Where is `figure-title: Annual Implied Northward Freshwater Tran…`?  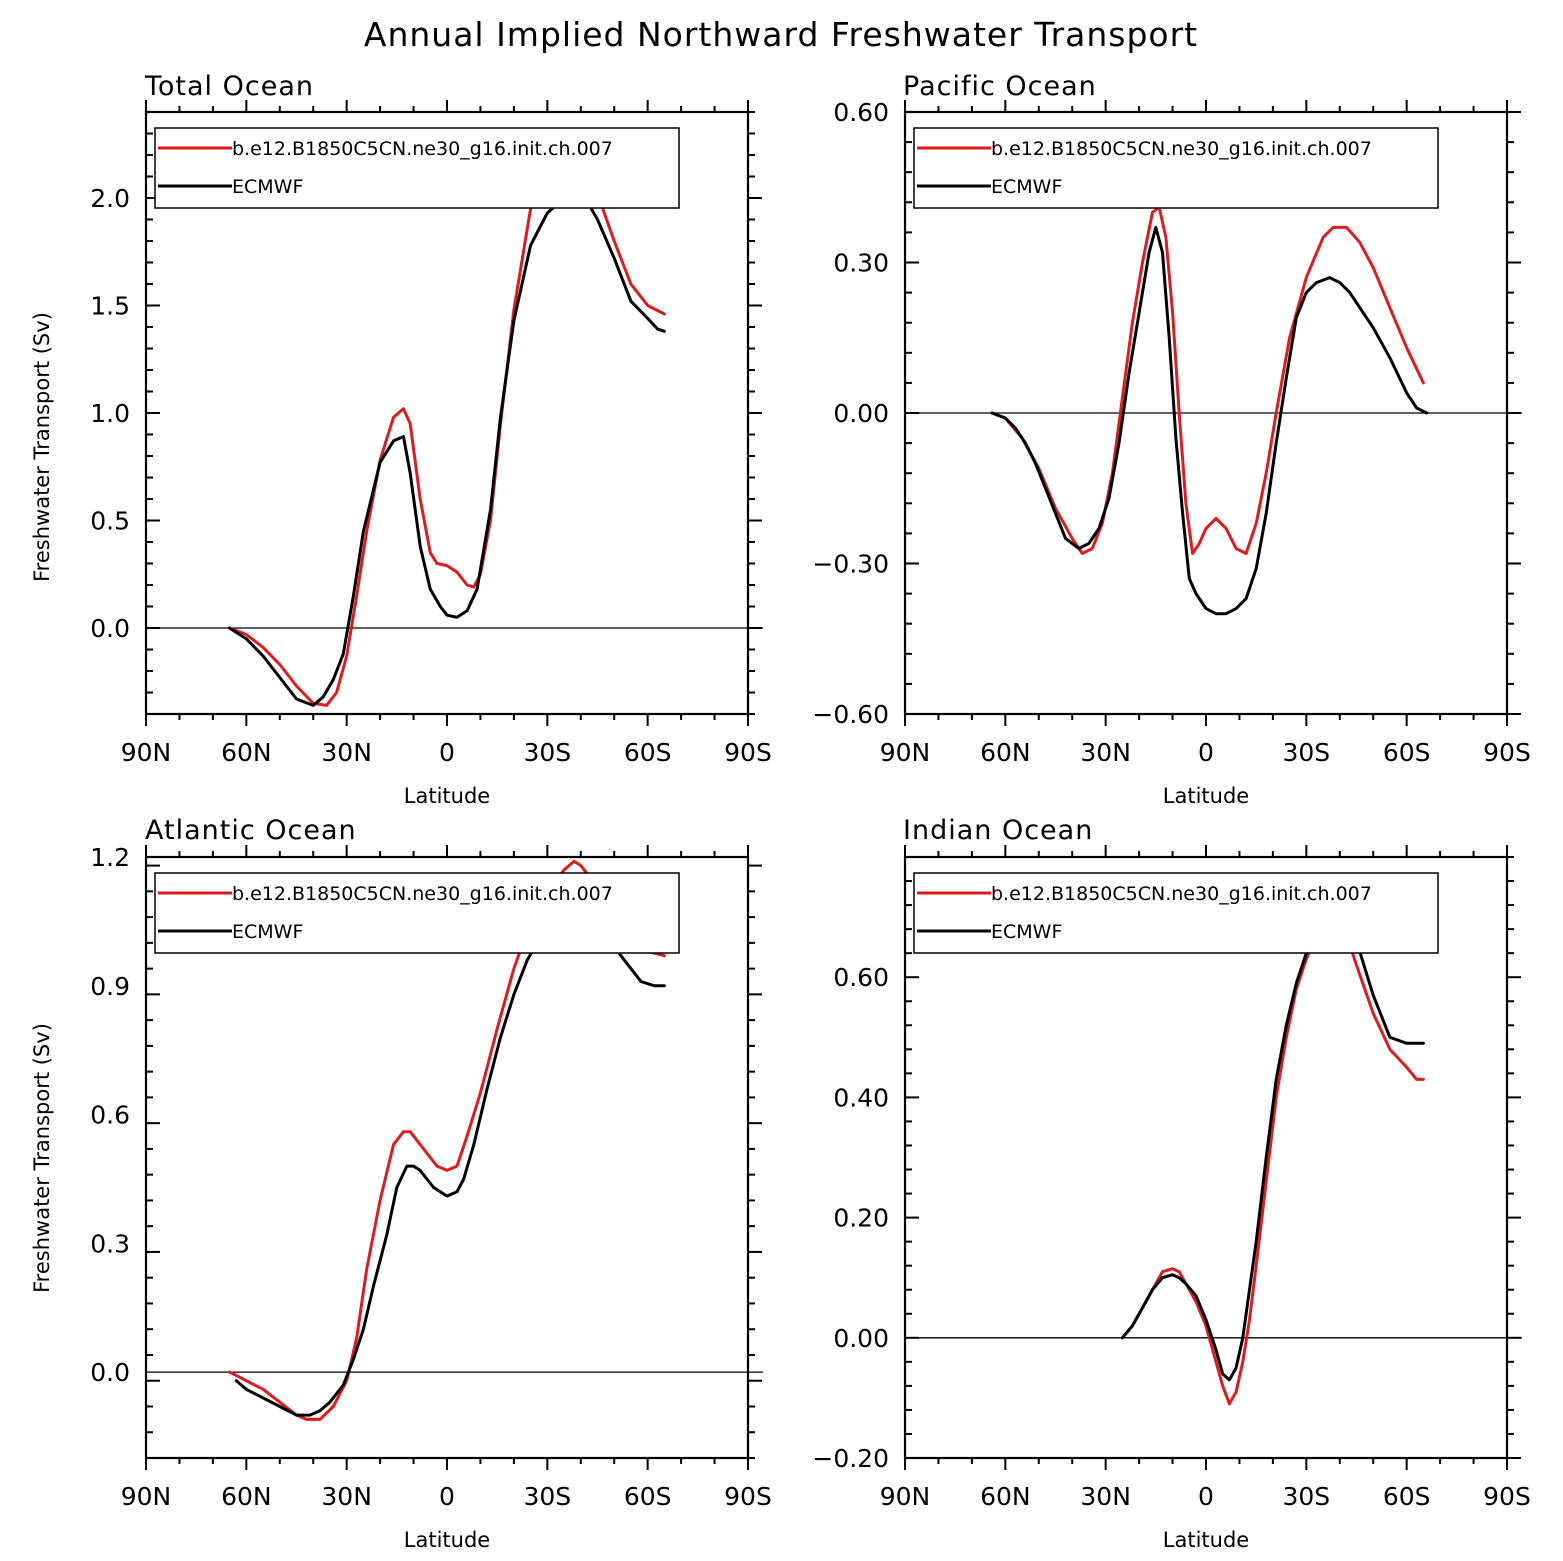
figure-title: Annual Implied Northward Freshwater Tran… is located at coordinates (781, 34).